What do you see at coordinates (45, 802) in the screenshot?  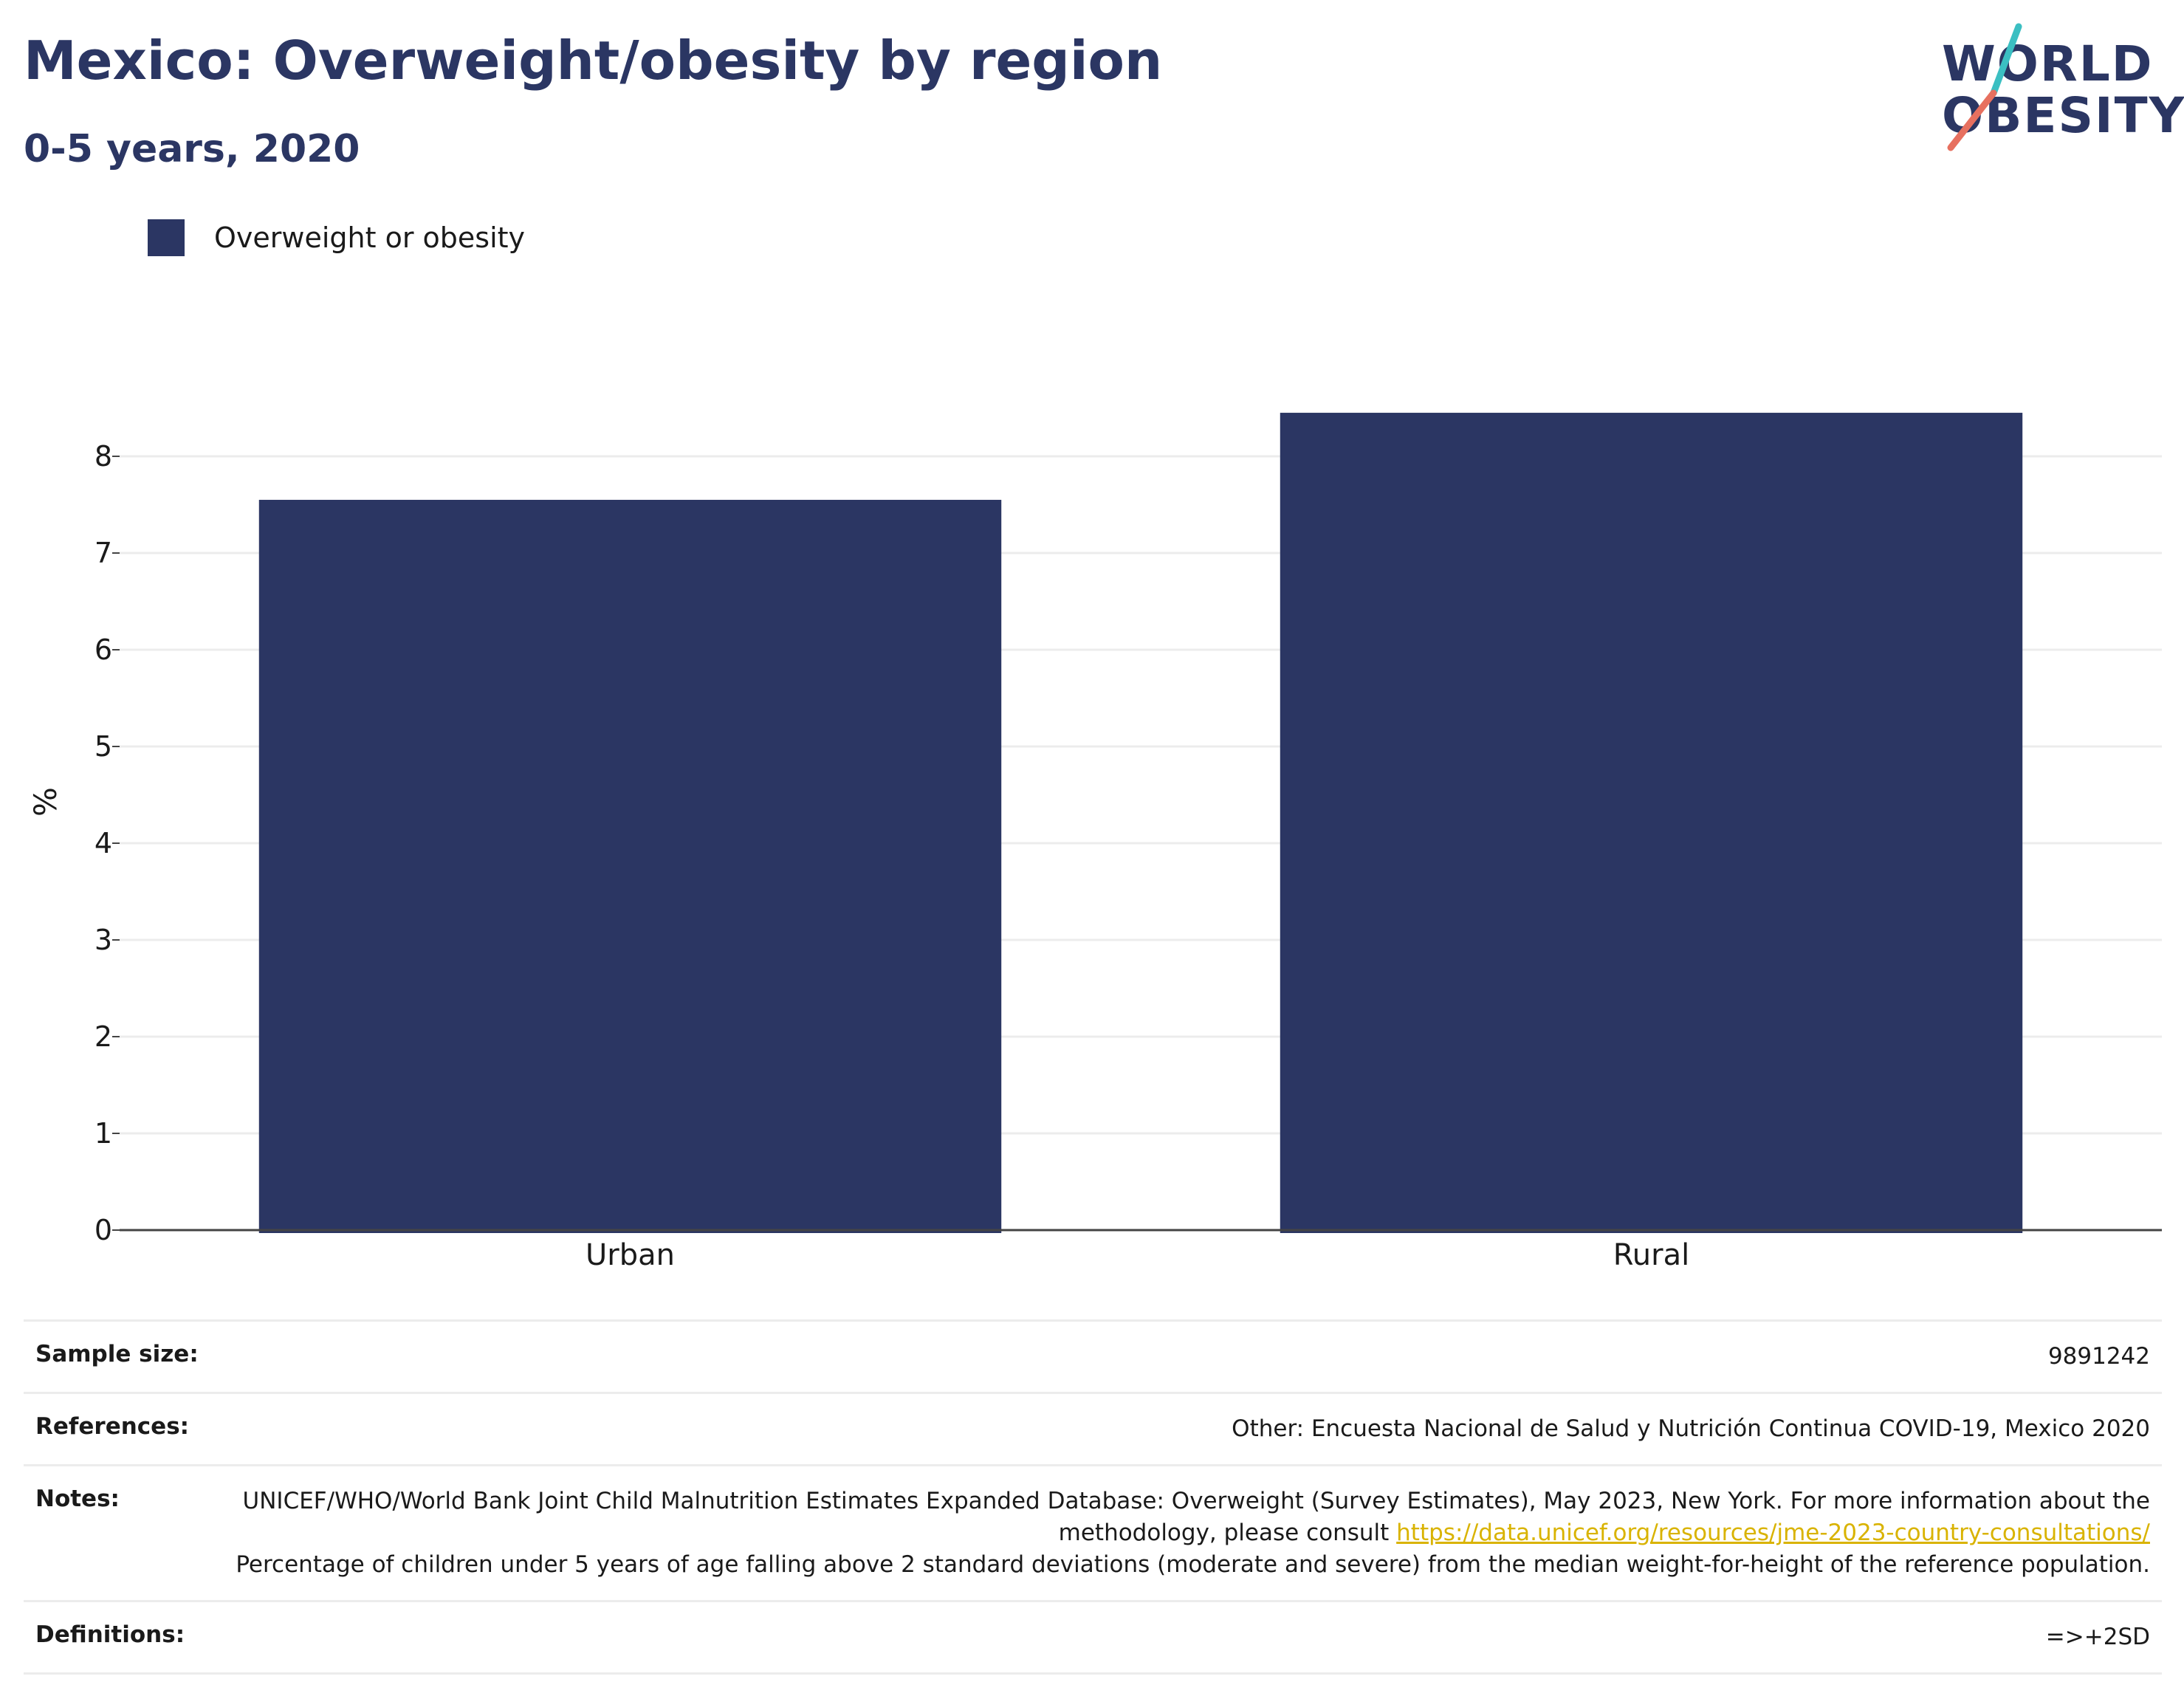 I see `y-axis-label: %` at bounding box center [45, 802].